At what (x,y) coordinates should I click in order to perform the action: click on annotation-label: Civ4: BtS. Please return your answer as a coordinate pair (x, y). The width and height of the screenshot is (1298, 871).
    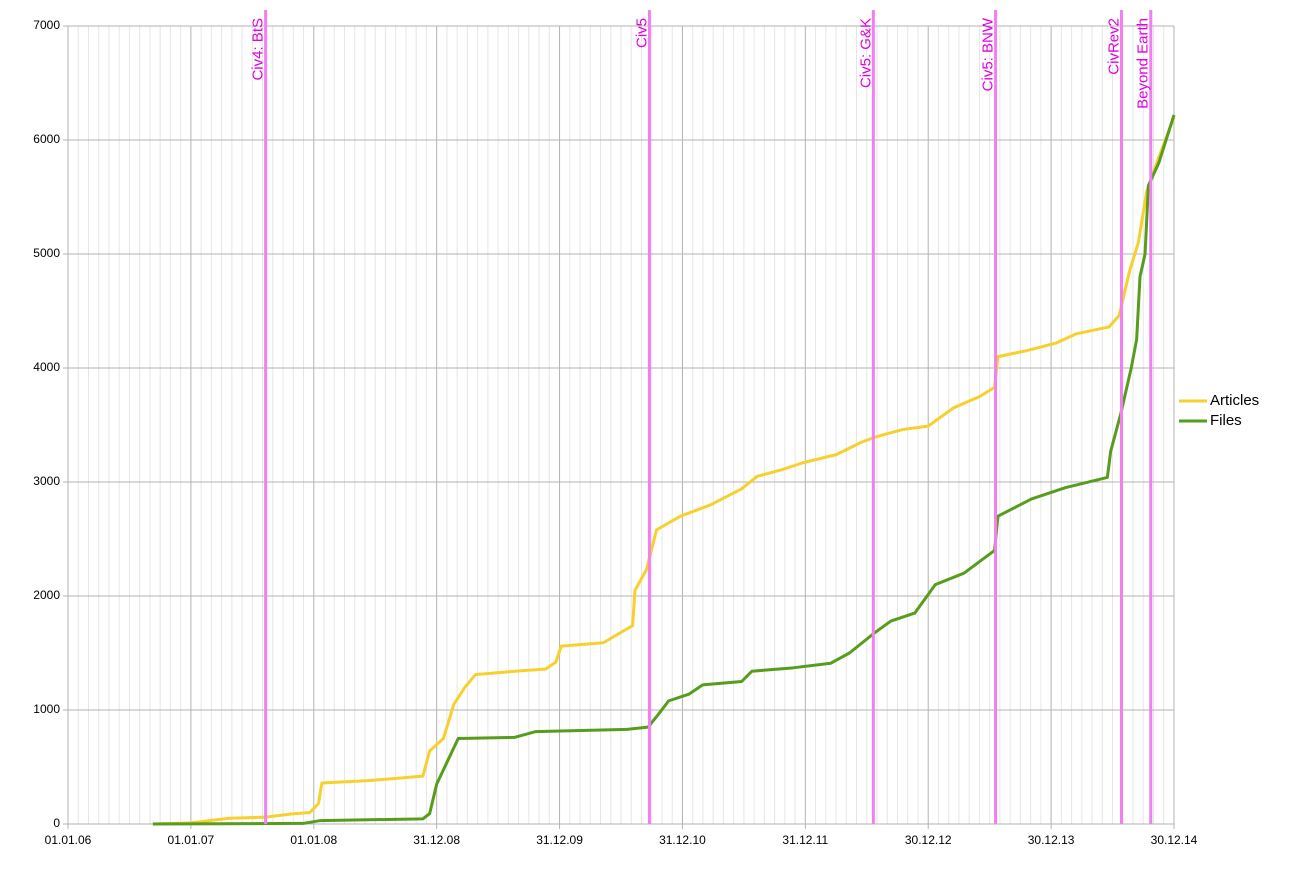
    Looking at the image, I should click on (258, 49).